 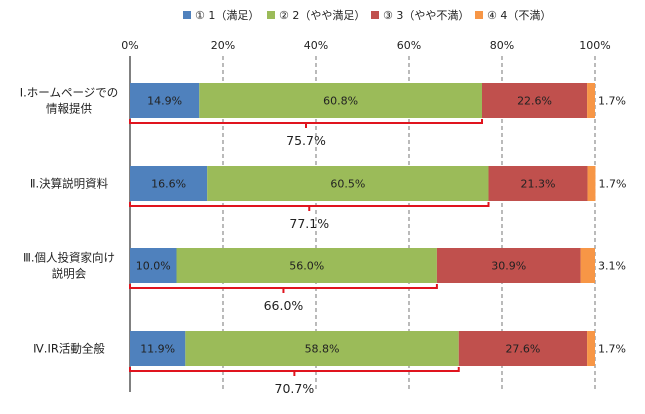 I want to click on x-tick-label: 20%, so click(x=223, y=45).